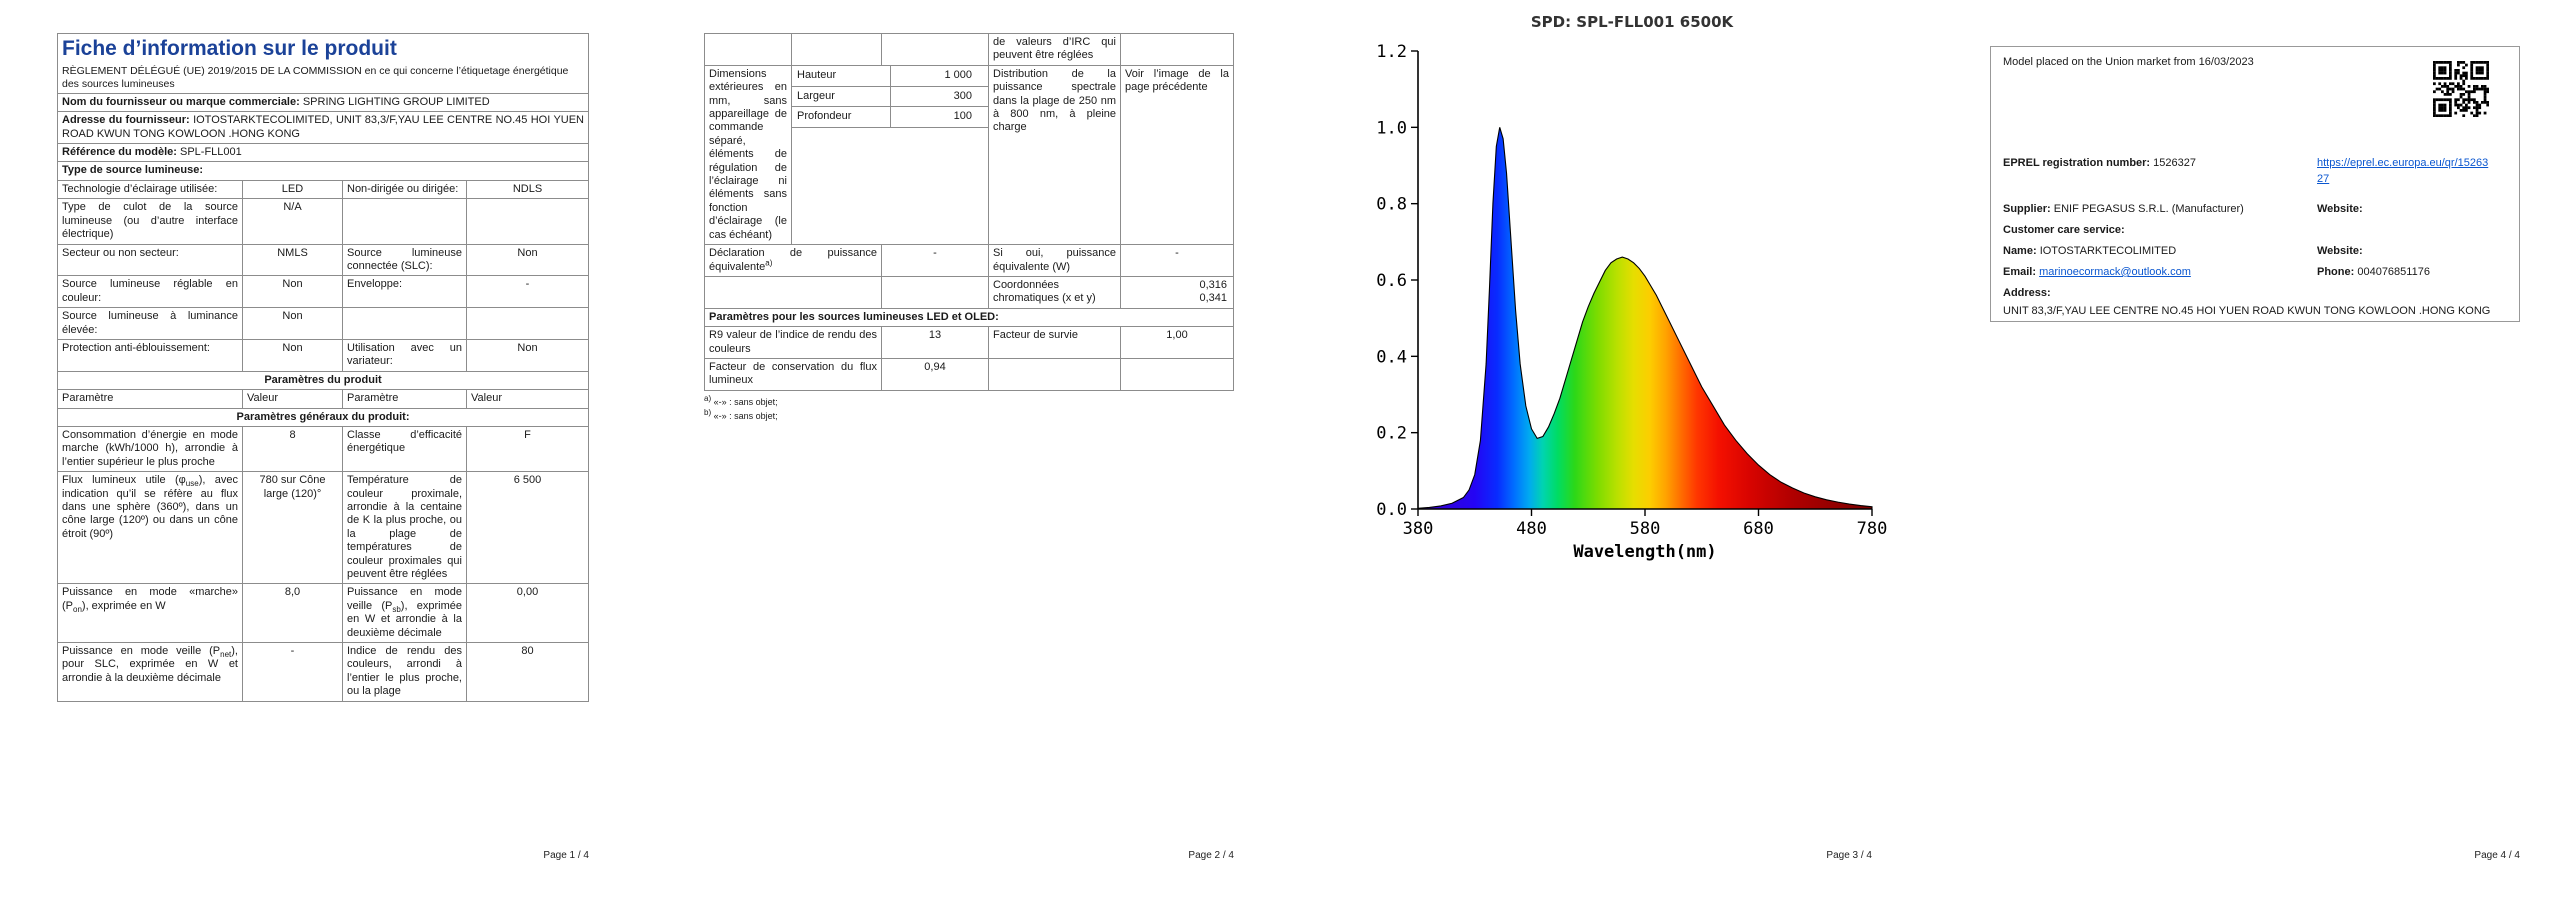 The height and width of the screenshot is (905, 2560). I want to click on dimensions-subtable-cell: Hauteur 1 000 Largeur 300 Profondeur 100, so click(890, 155).